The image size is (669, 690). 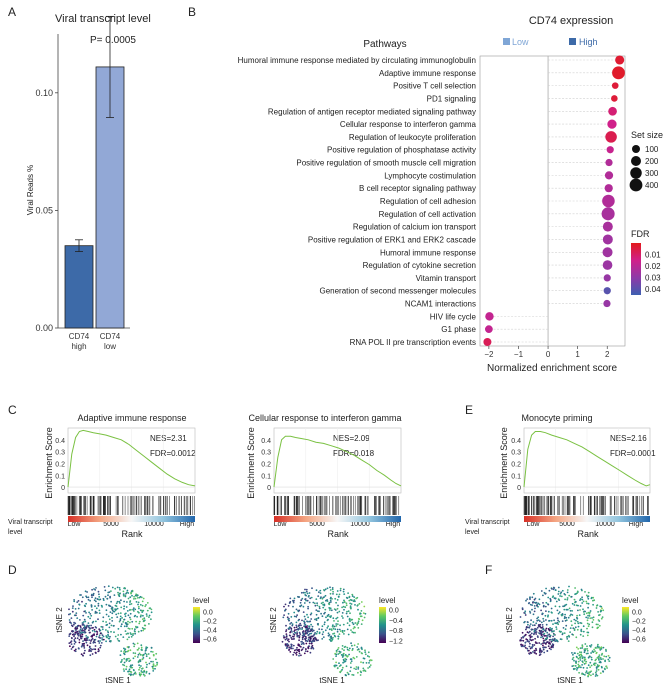 I want to click on size-legend-dot, so click(x=636, y=149).